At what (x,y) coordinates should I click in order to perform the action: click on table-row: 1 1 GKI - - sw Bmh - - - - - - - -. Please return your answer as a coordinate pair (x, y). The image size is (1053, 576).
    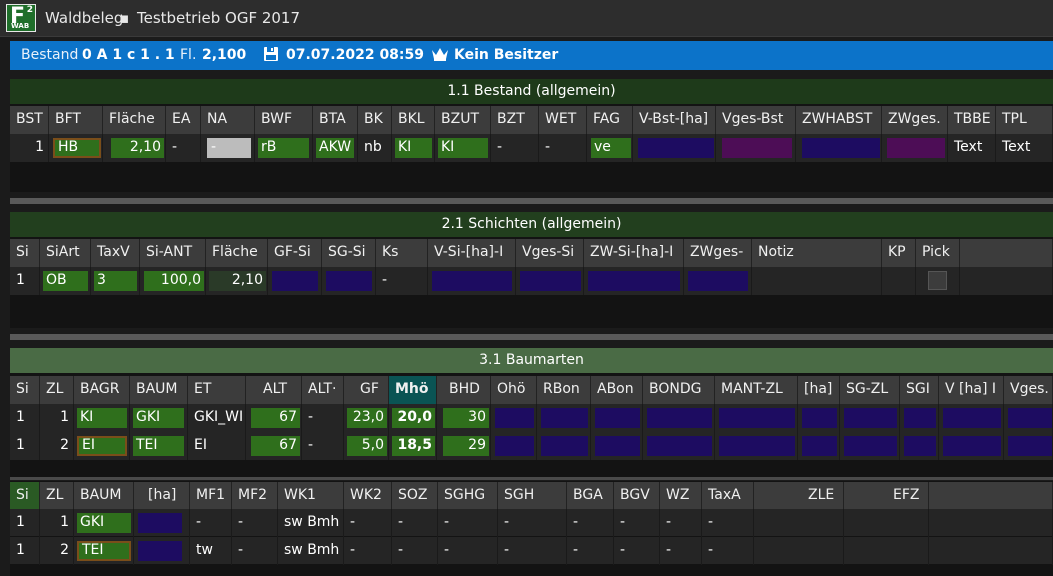
    Looking at the image, I should click on (531, 523).